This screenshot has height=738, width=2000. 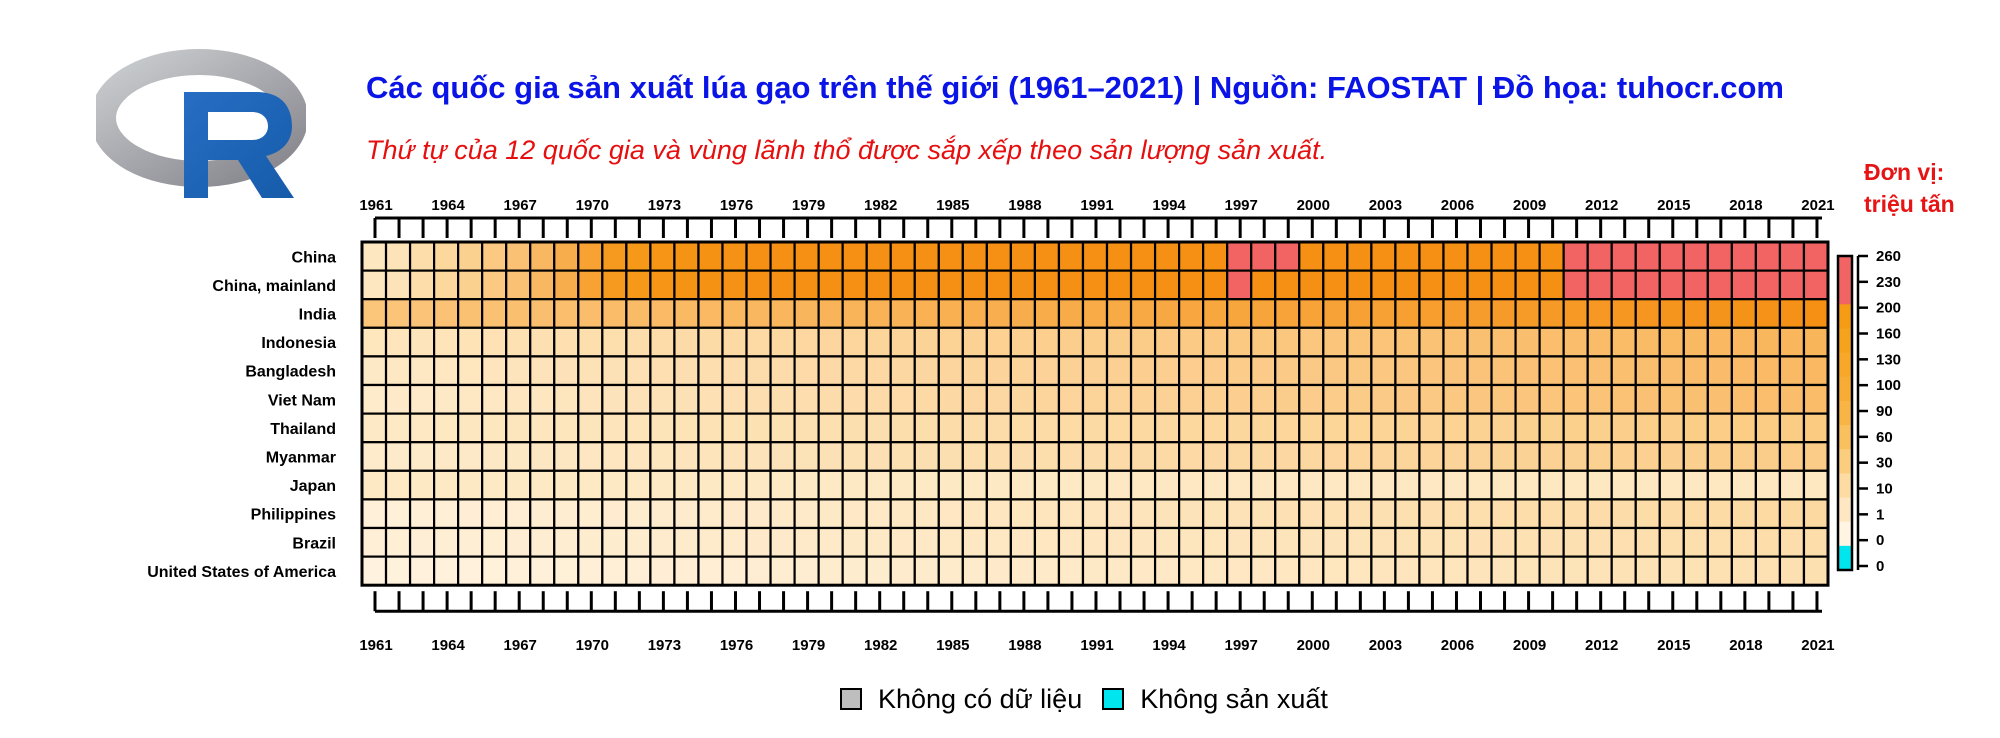 I want to click on x-tick-label-bottom: 1967, so click(x=520, y=645).